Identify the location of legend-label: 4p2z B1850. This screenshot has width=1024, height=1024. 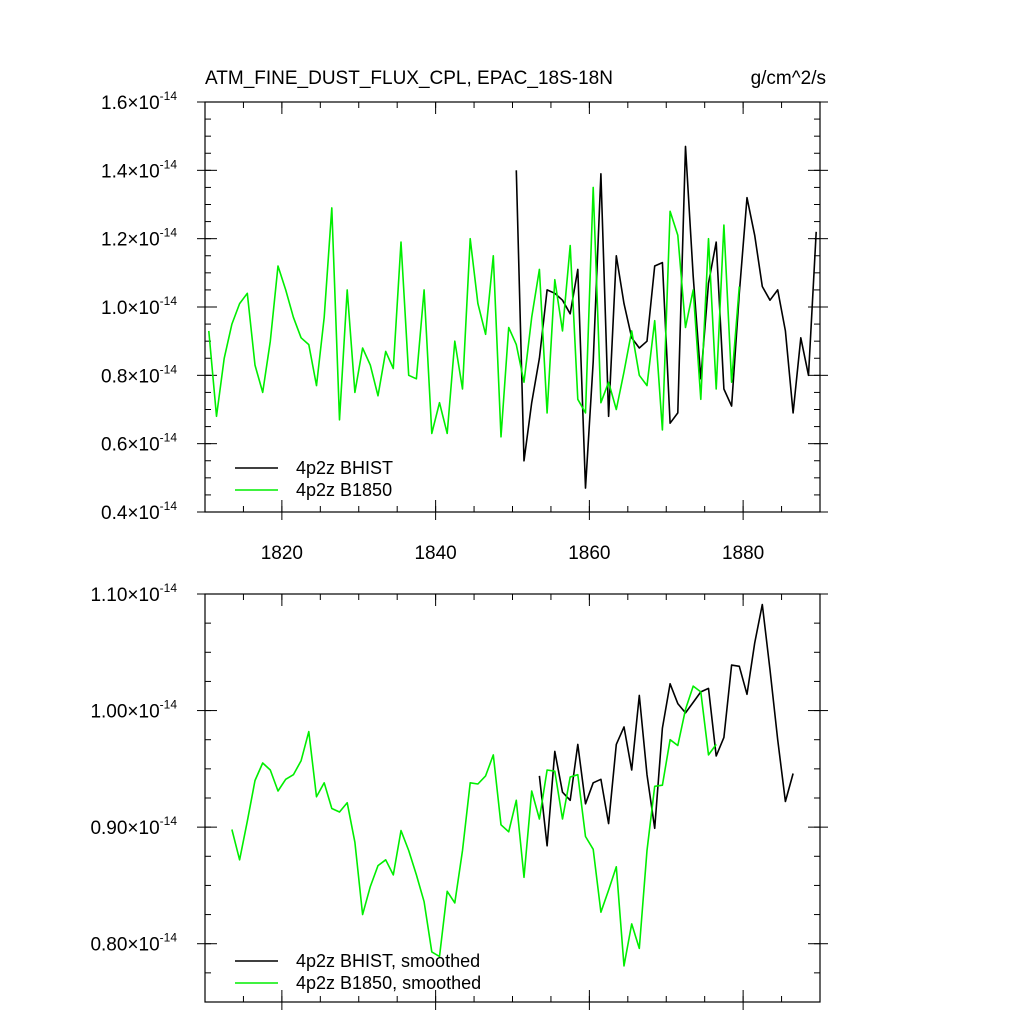
(344, 490).